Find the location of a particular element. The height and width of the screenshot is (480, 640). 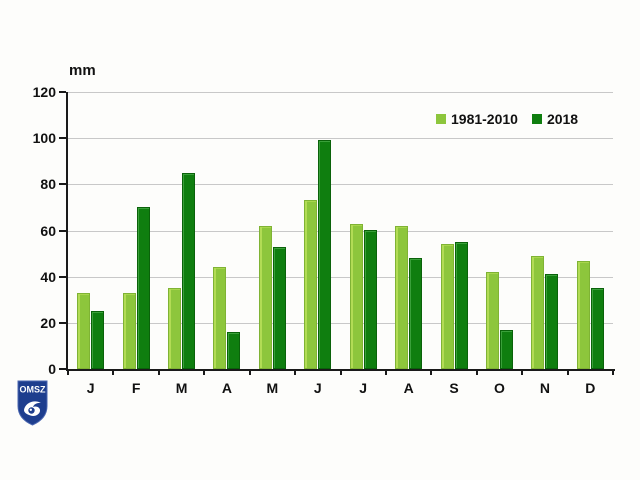

y-axis-label: 40 is located at coordinates (48, 276).